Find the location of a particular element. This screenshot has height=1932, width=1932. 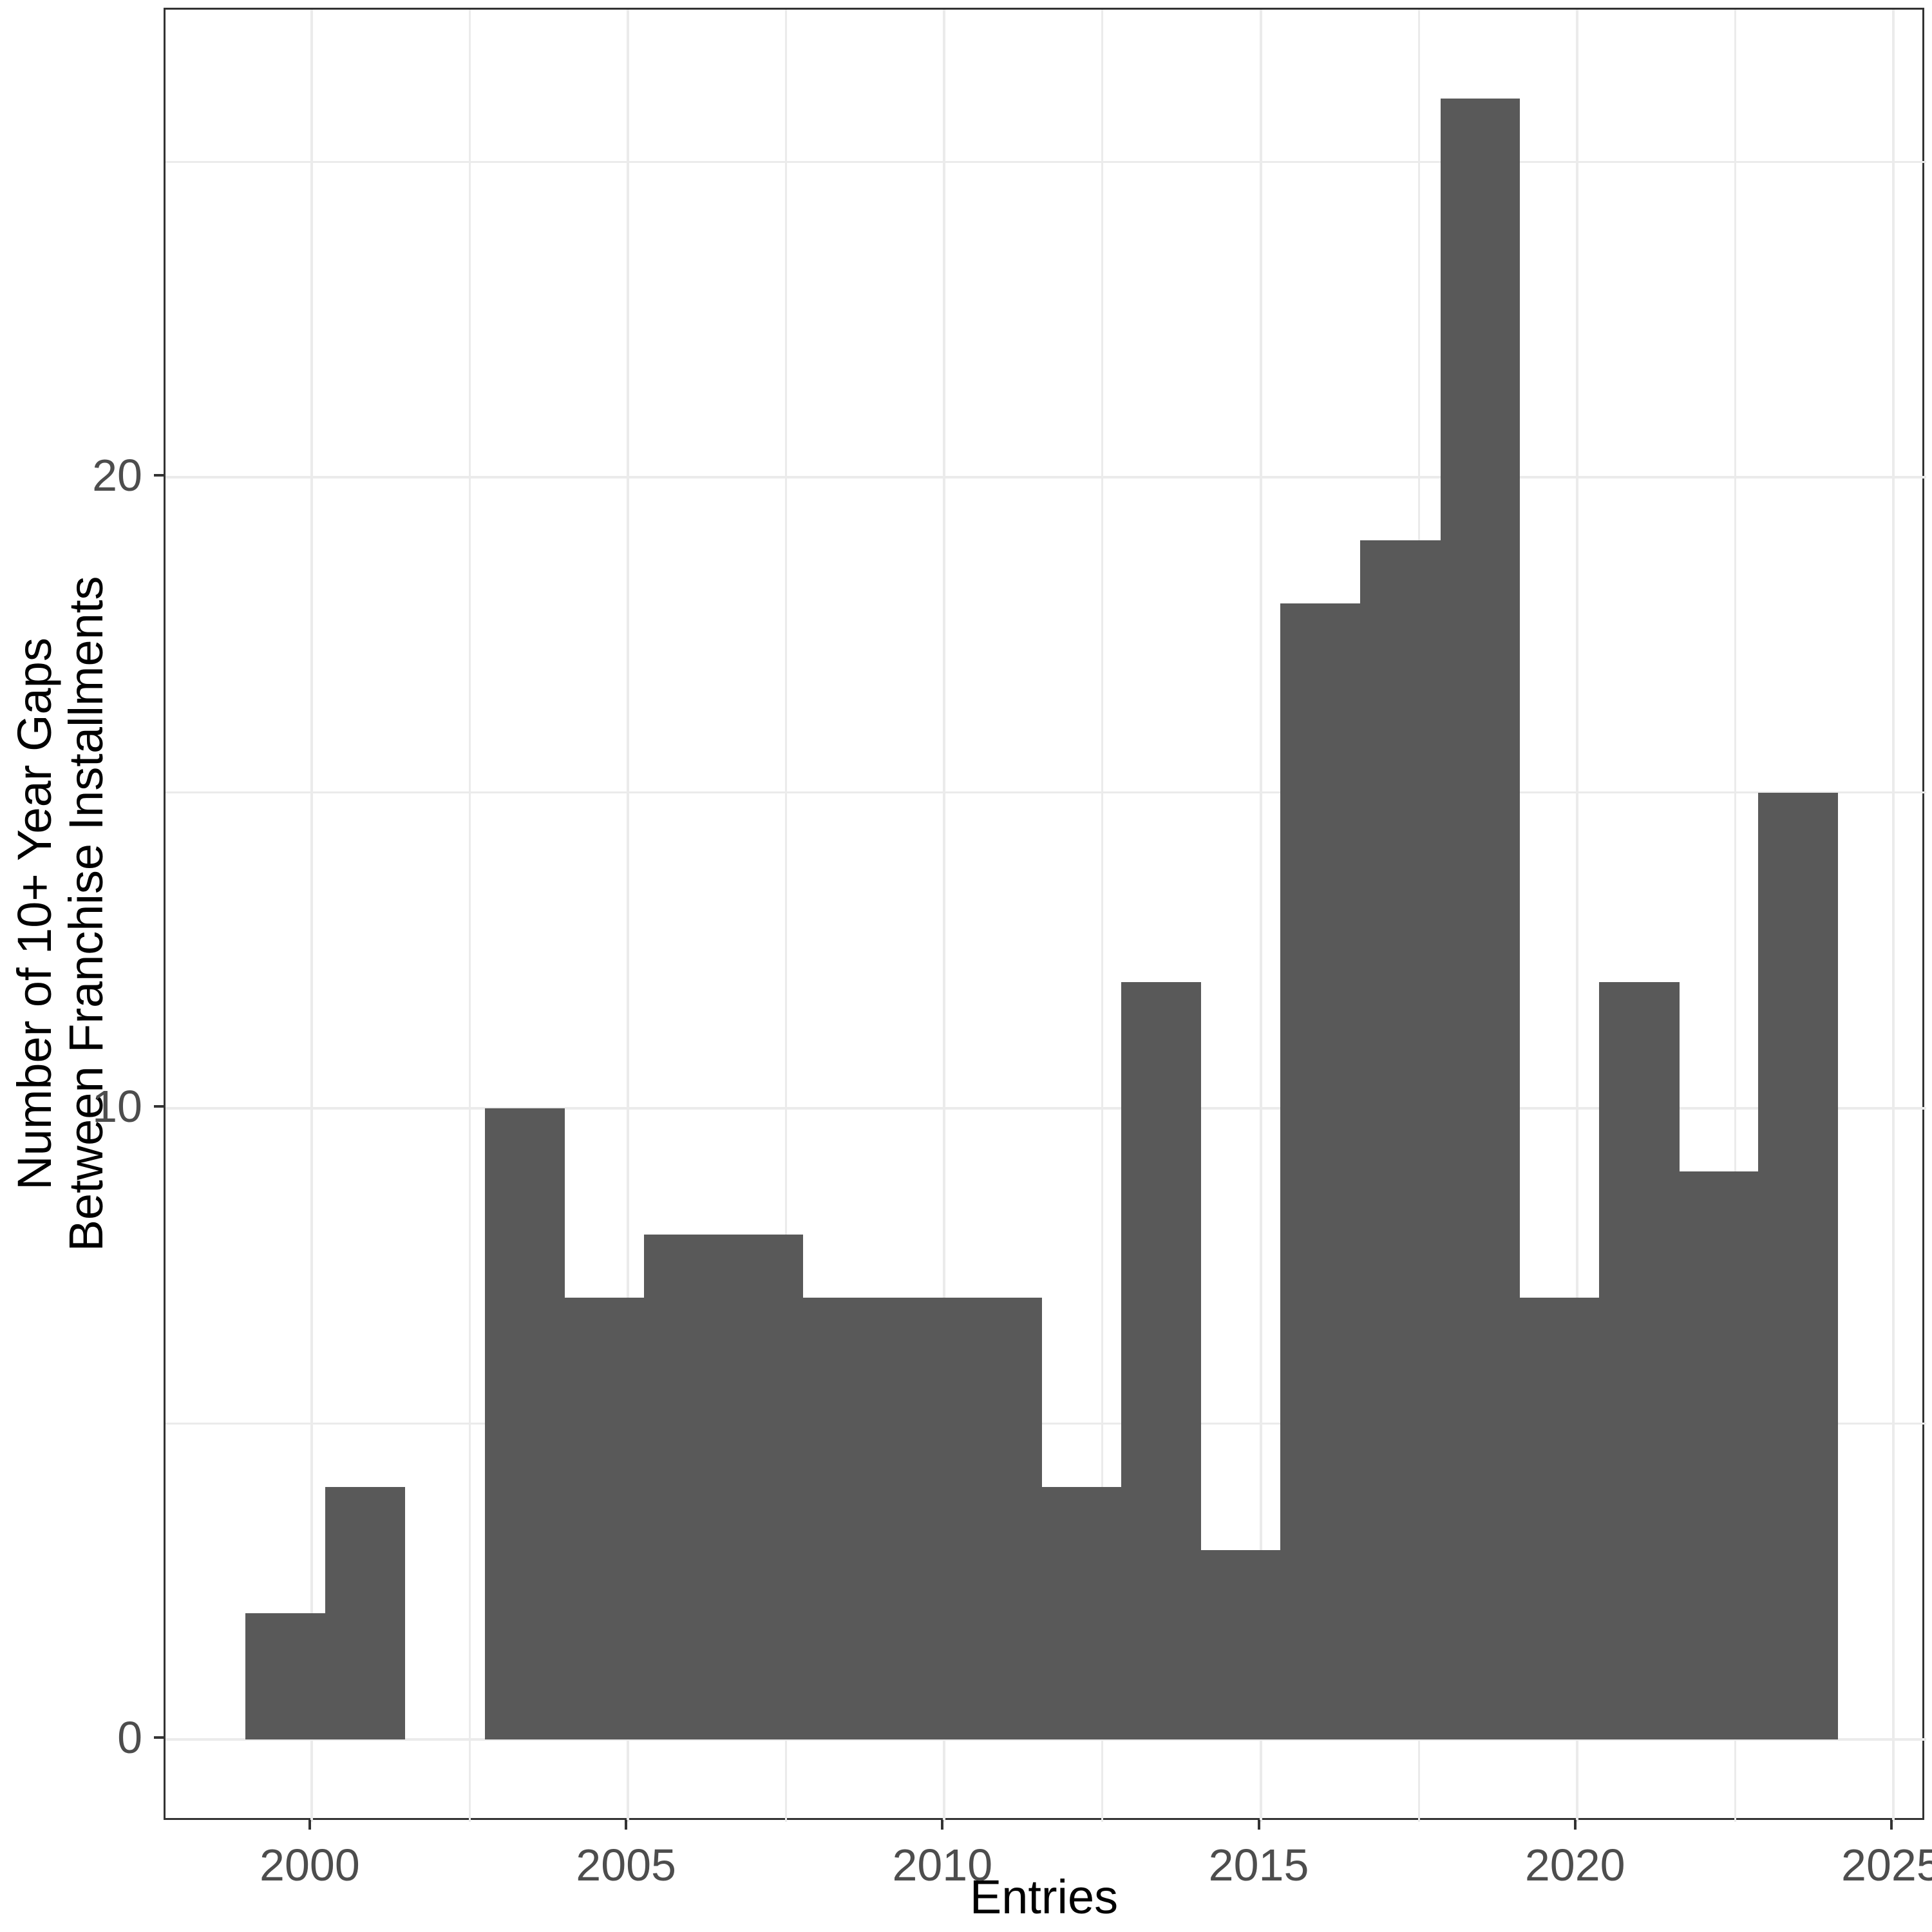

y-tick-label: 10 is located at coordinates (117, 1106).